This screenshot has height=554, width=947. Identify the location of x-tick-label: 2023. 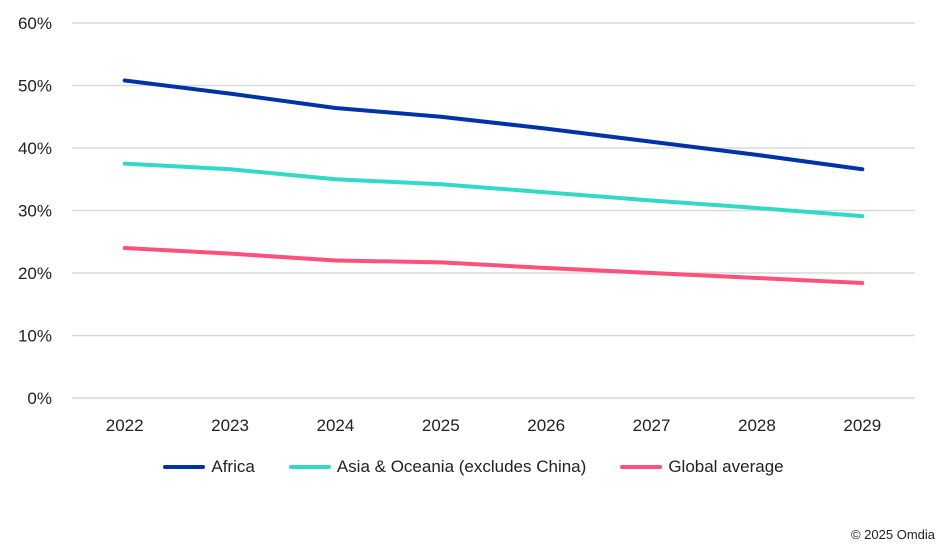
(230, 425).